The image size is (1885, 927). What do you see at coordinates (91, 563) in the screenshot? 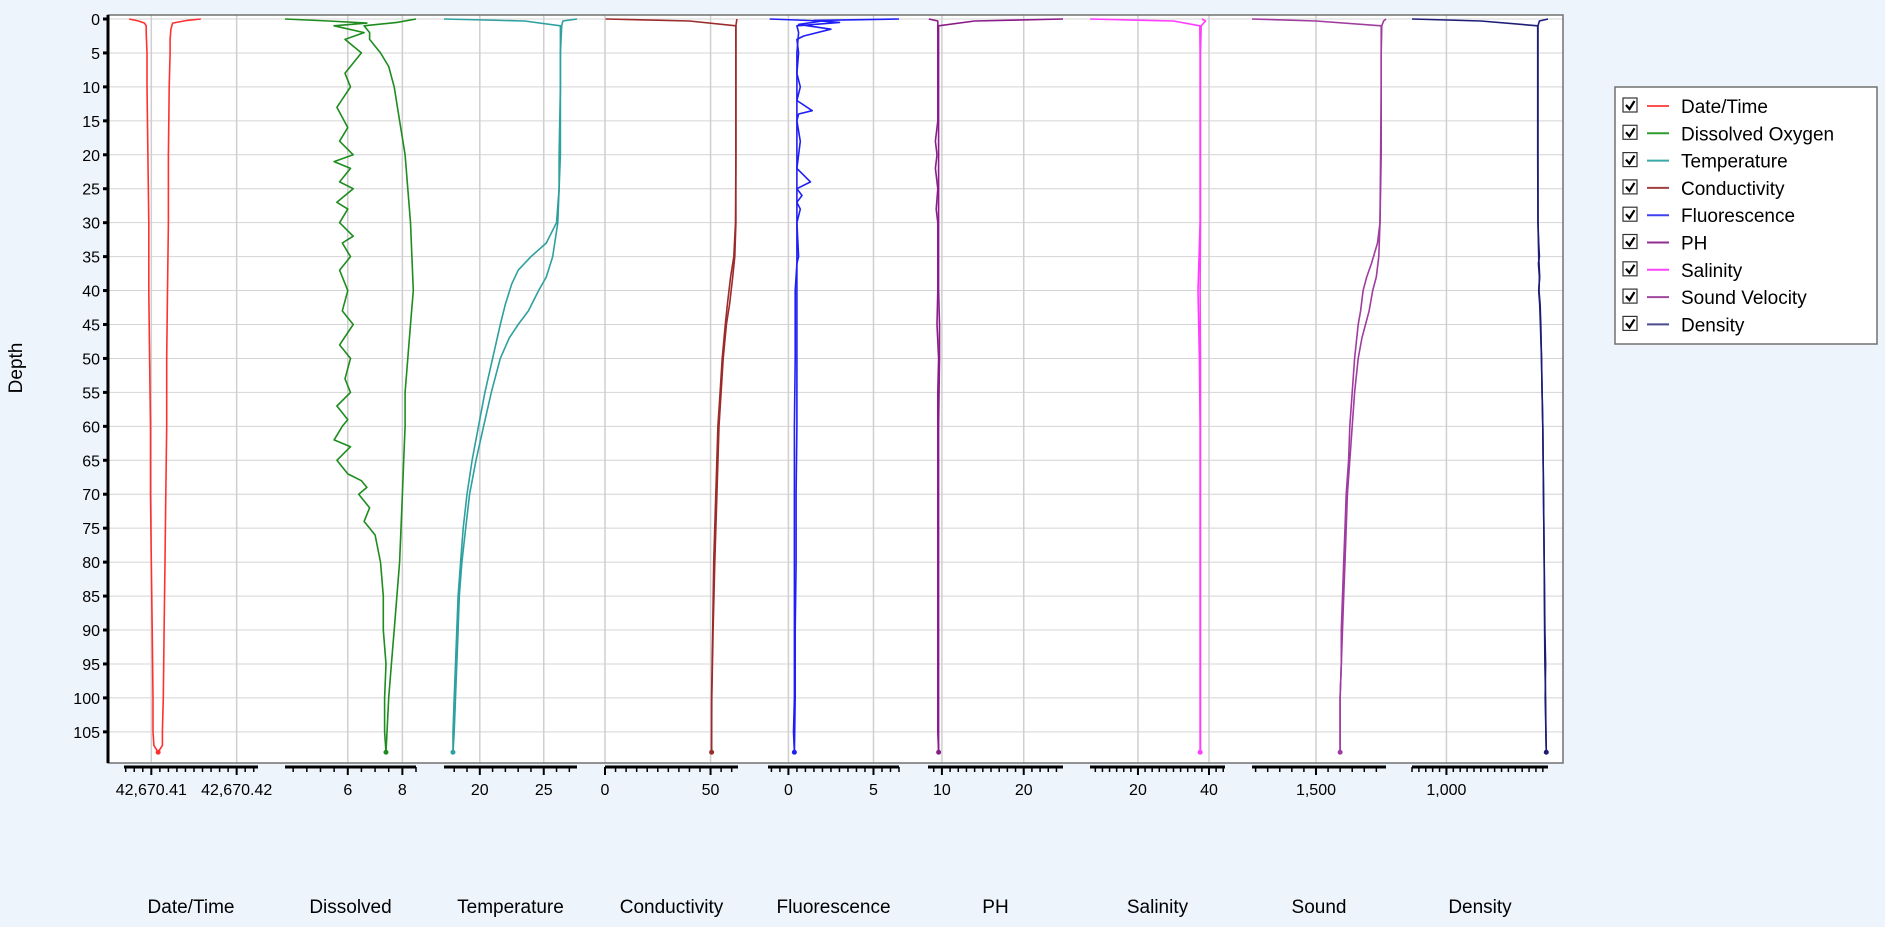
I see `y-tick-label: 80` at bounding box center [91, 563].